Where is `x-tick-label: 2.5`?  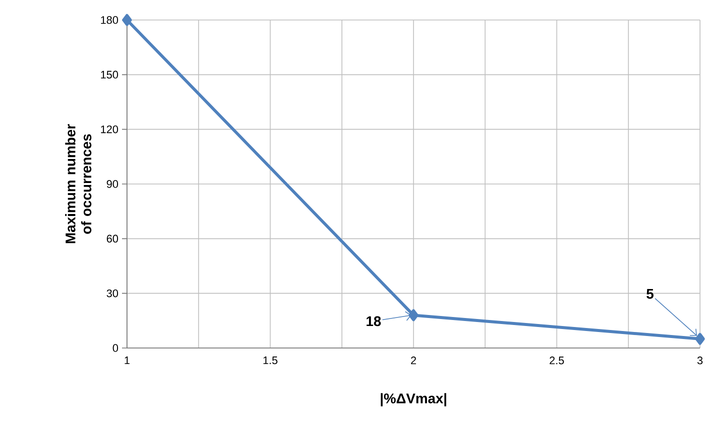 x-tick-label: 2.5 is located at coordinates (557, 360).